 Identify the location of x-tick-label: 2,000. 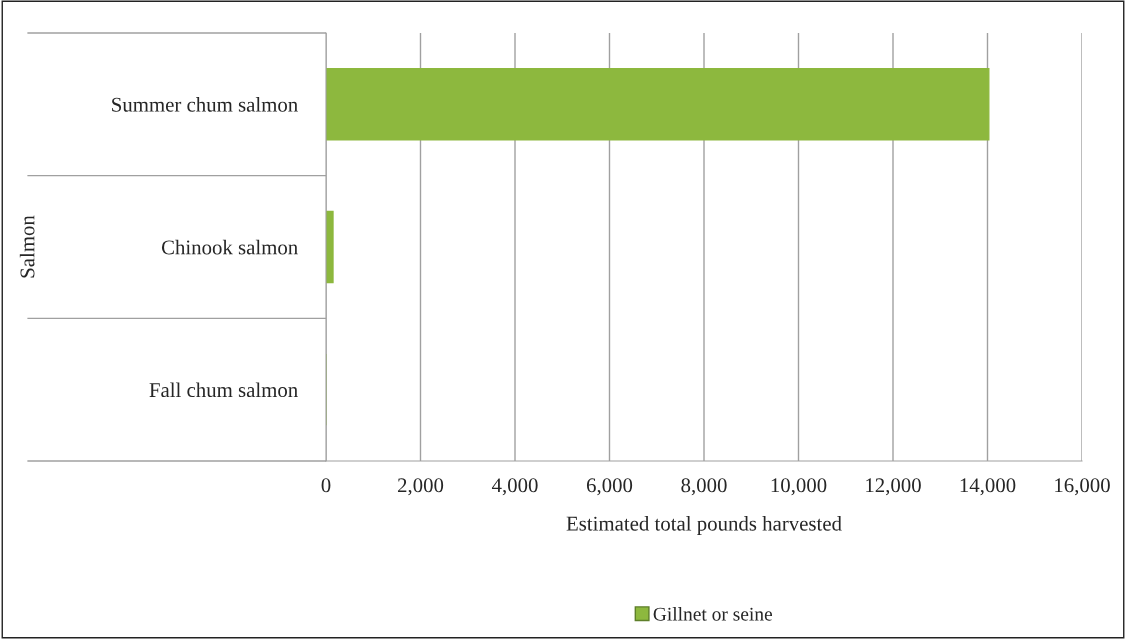
(420, 487).